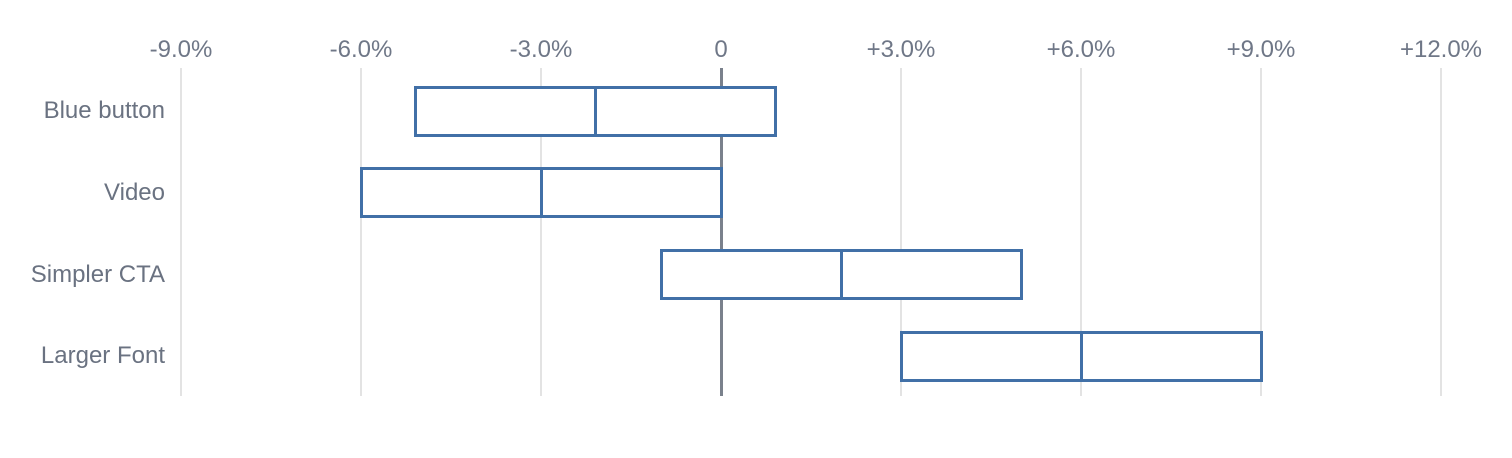 The image size is (1512, 458). I want to click on x-tick-label: +12.0%, so click(1441, 49).